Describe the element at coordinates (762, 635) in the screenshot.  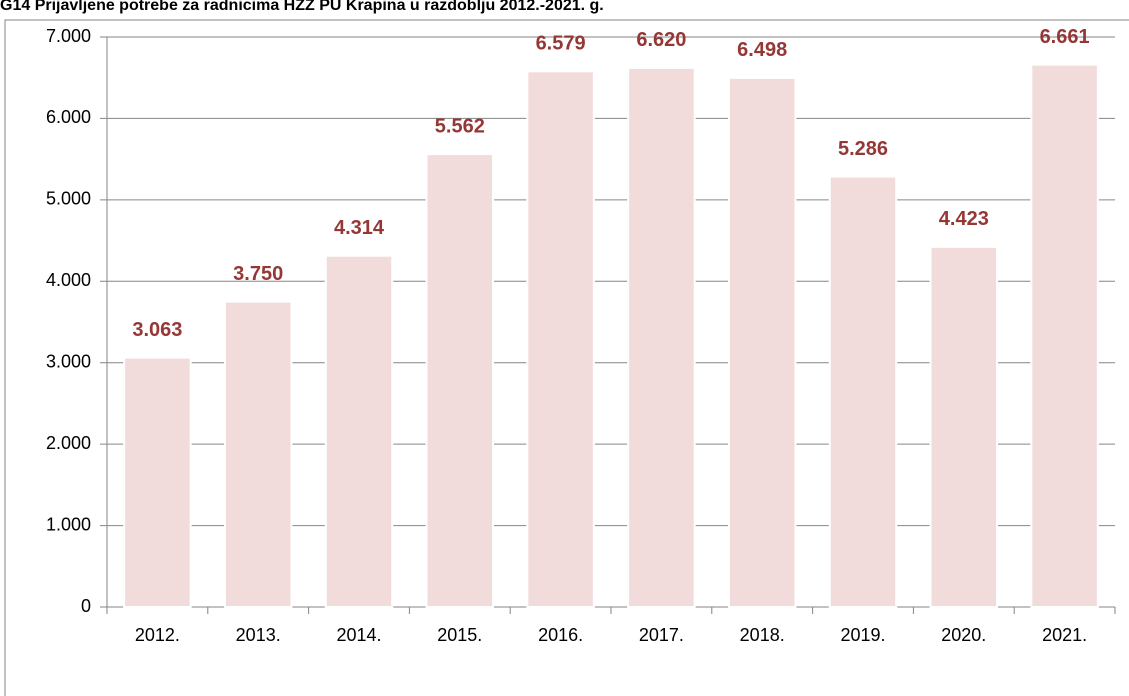
I see `x-tick-label: 2018.` at that location.